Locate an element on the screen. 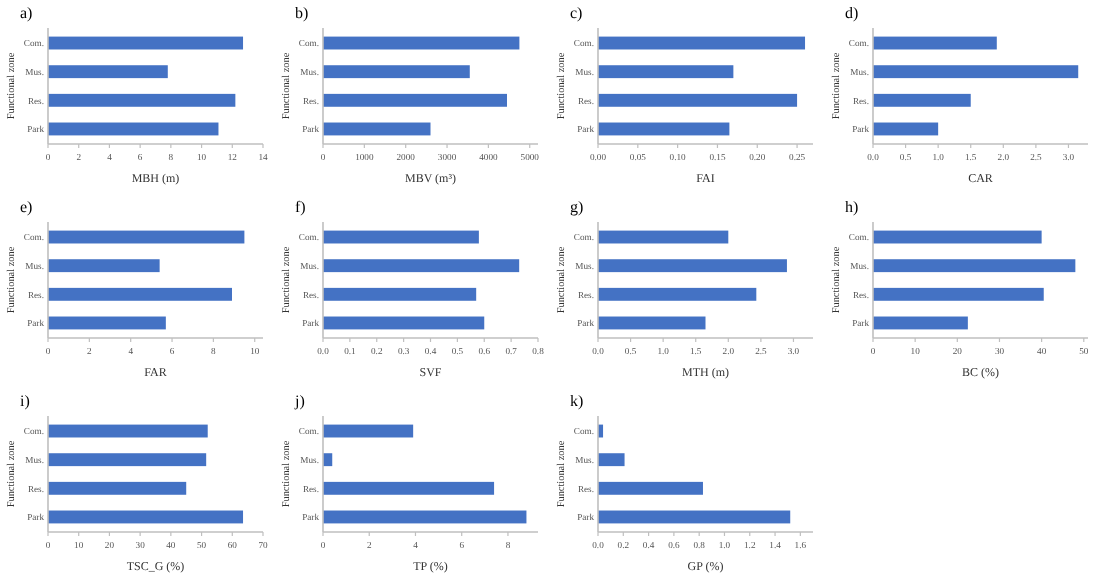 The image size is (1100, 582). chart-title: i) is located at coordinates (25, 401).